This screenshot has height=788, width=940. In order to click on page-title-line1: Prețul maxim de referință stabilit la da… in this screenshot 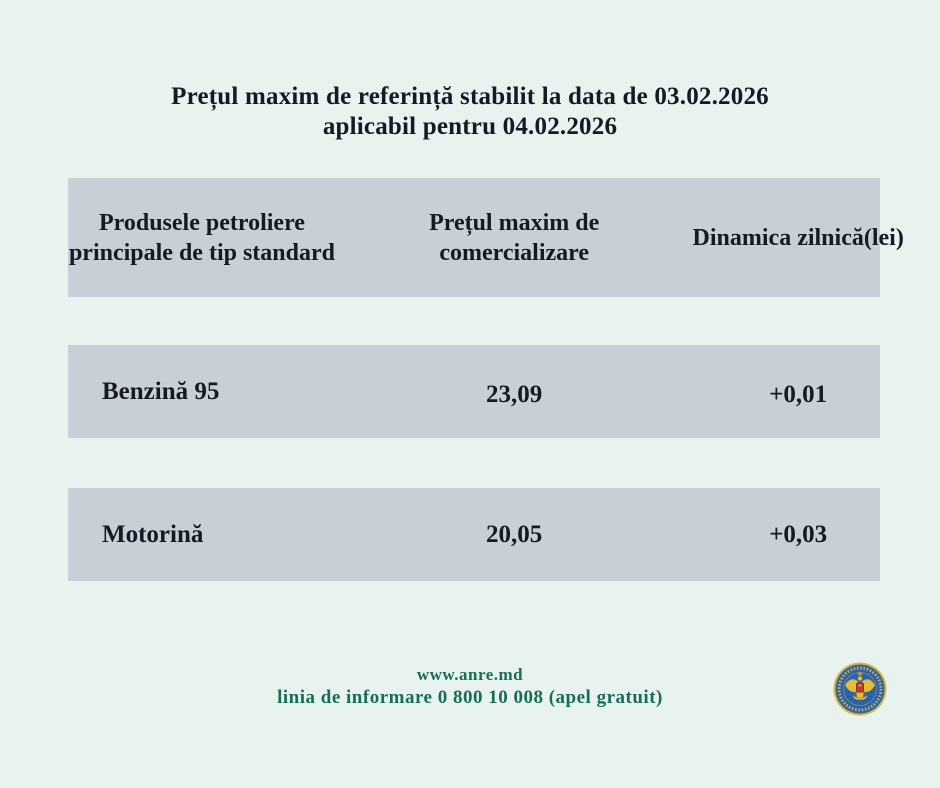, I will do `click(470, 96)`.